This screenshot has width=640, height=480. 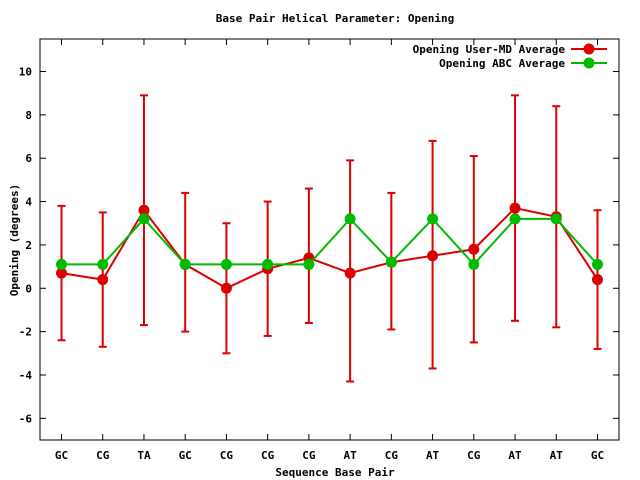 I want to click on y-tick-label: 0, so click(x=28, y=288).